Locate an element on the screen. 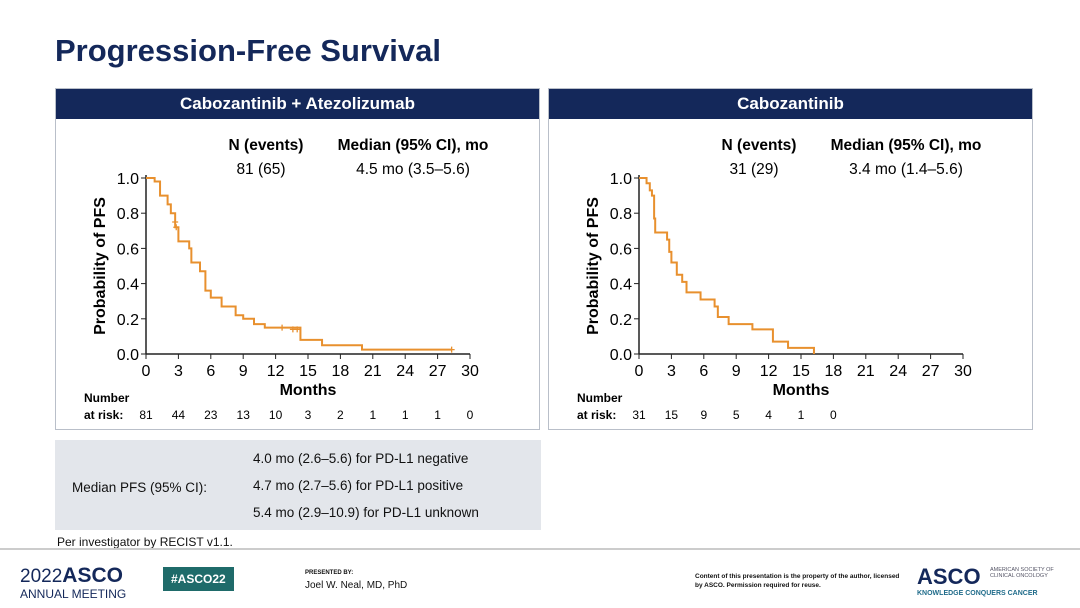 The height and width of the screenshot is (608, 1080). org-full: AMERICAN SOCIETY OF CLINICAL ONCOLOGY is located at coordinates (1022, 573).